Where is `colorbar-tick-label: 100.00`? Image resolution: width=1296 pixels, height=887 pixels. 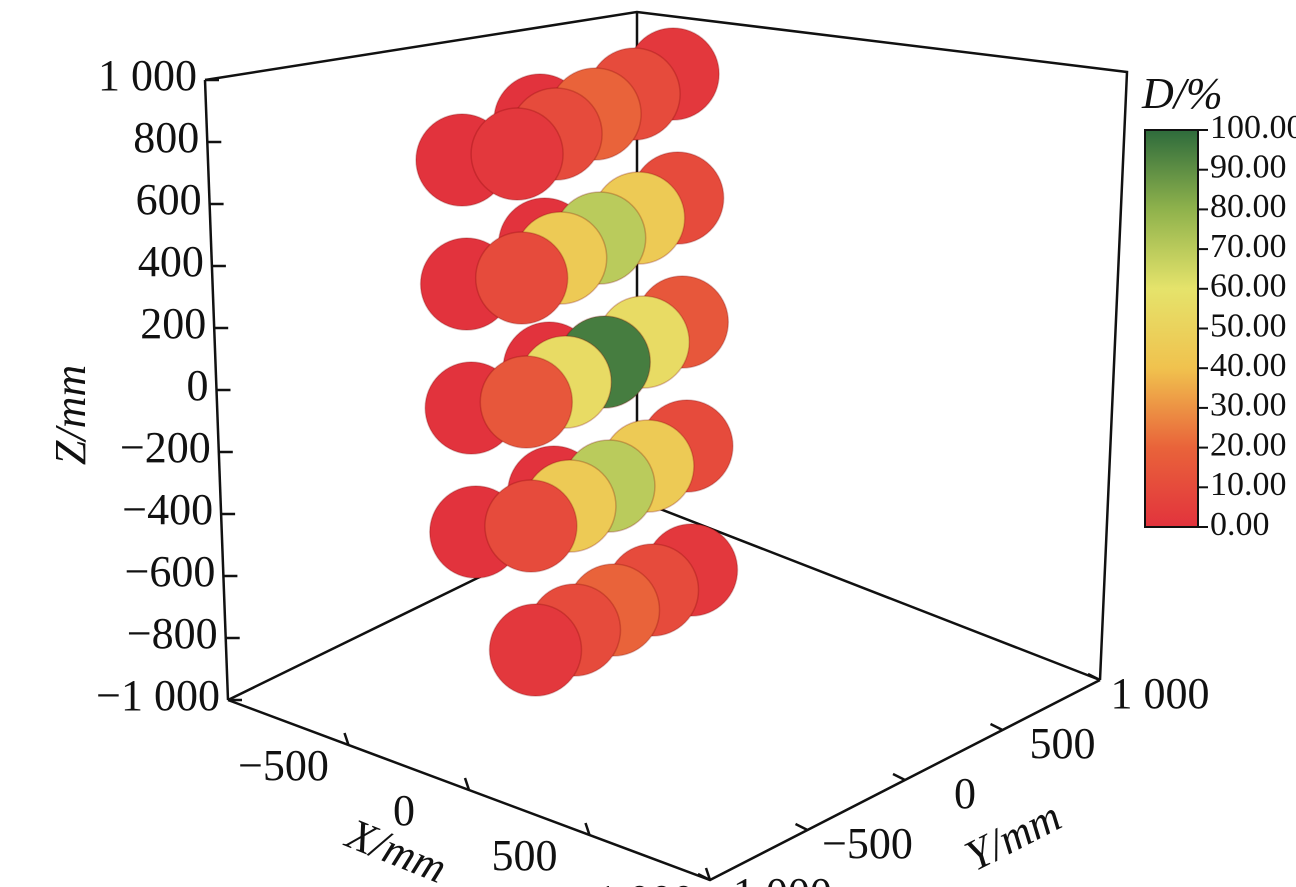 colorbar-tick-label: 100.00 is located at coordinates (1253, 127).